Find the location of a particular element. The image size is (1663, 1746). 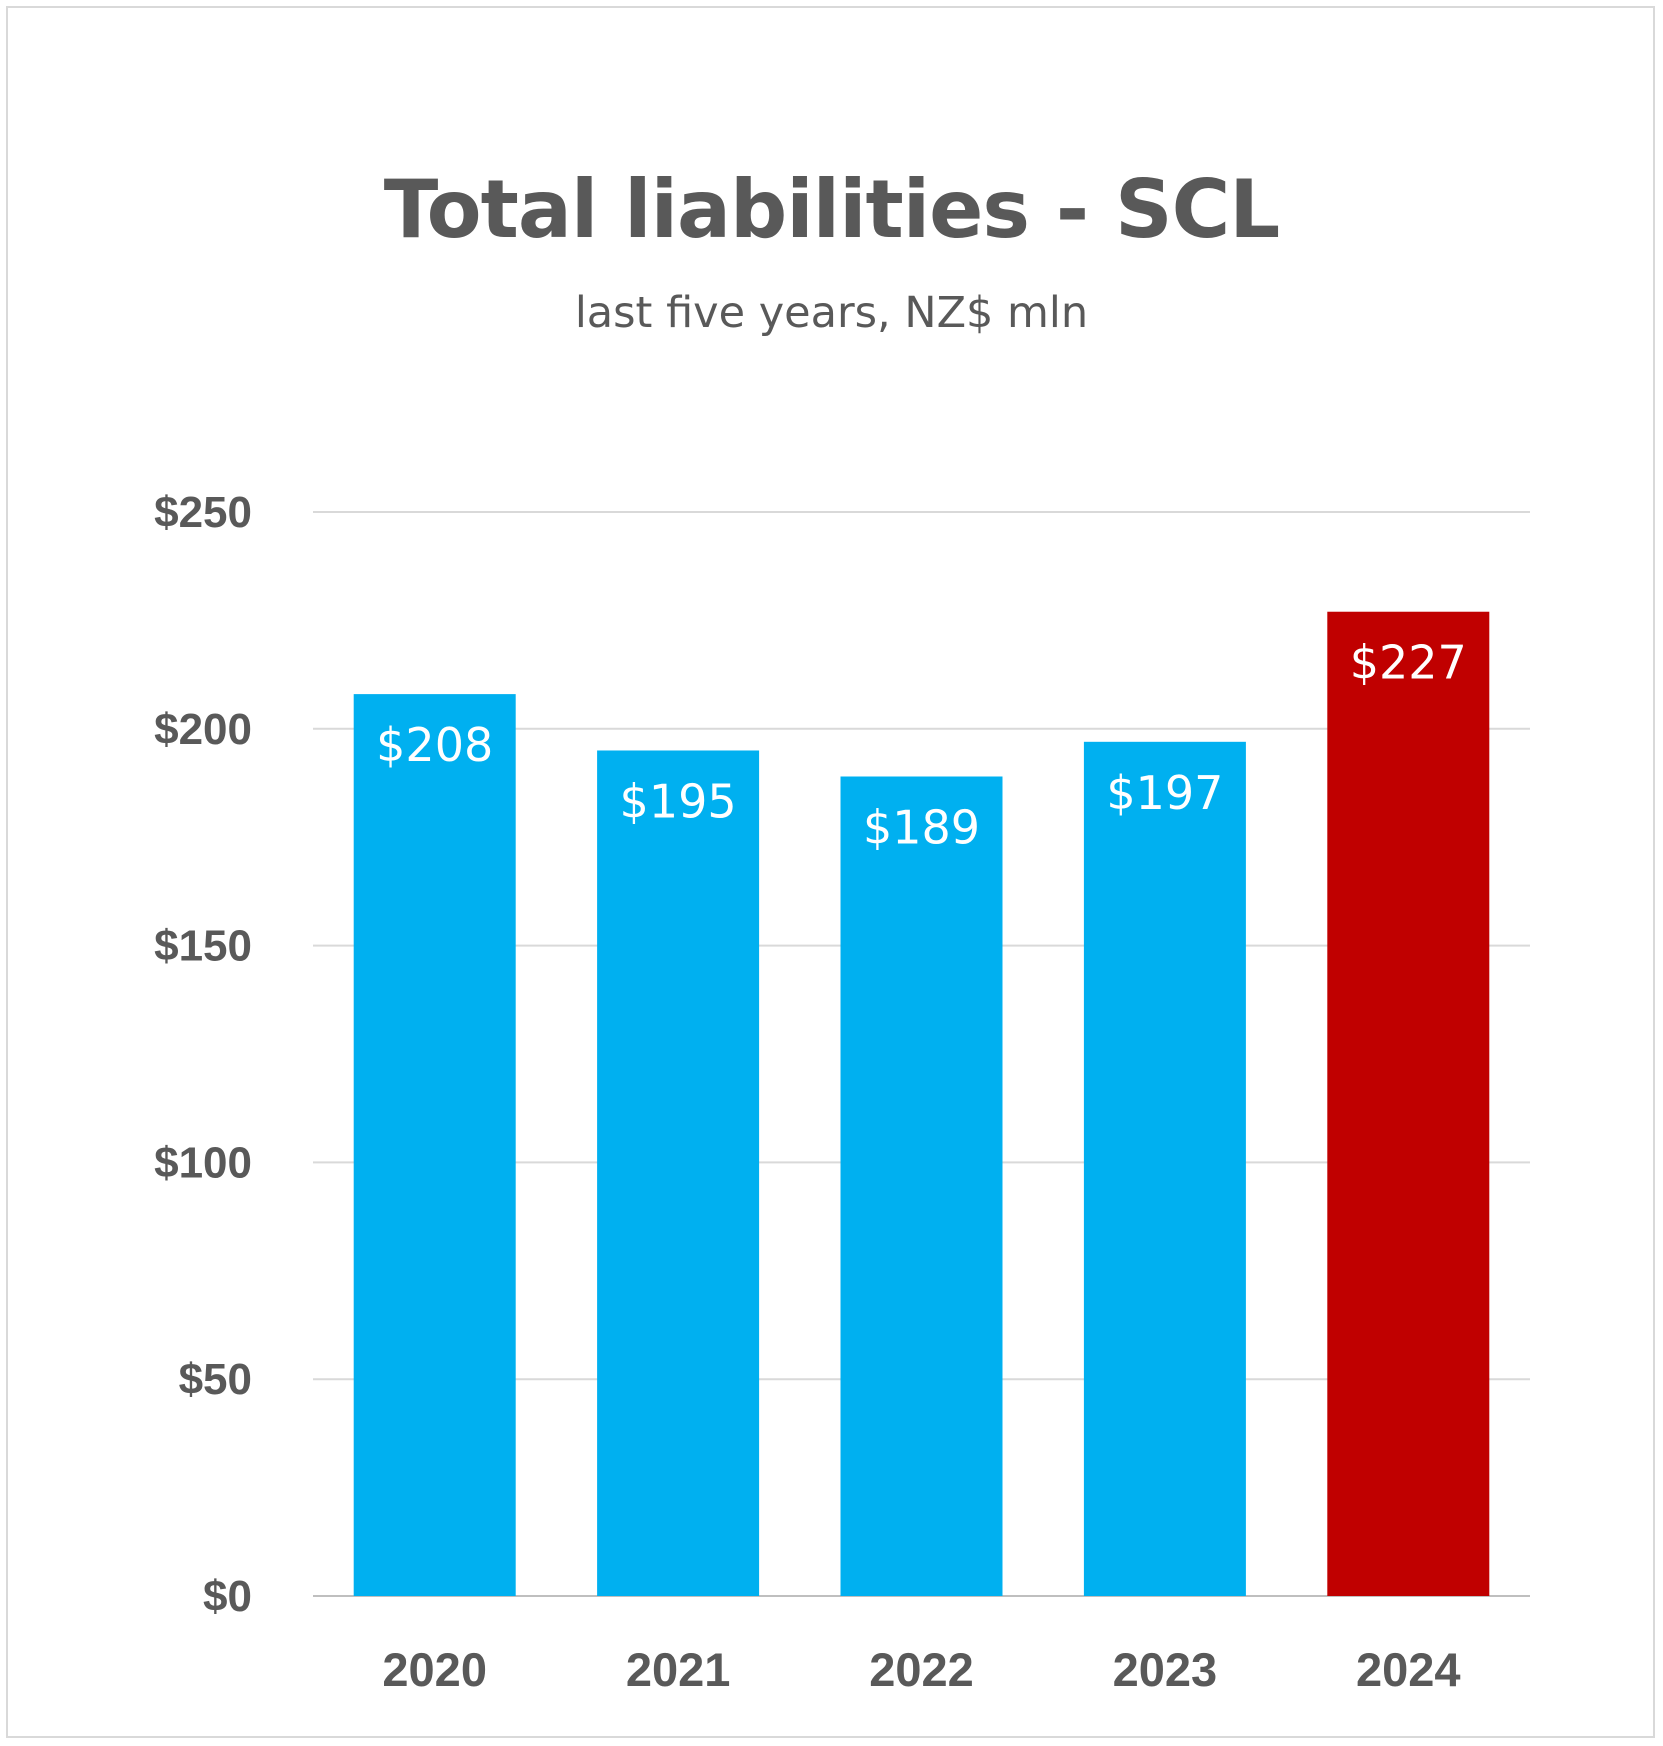

y-tick-label: $200 is located at coordinates (203, 729).